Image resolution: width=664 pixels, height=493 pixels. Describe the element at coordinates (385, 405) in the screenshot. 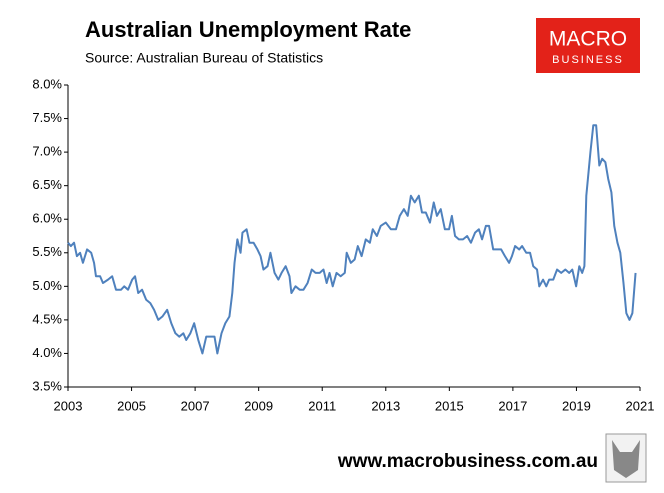

I see `x-tick-label: 2013` at that location.